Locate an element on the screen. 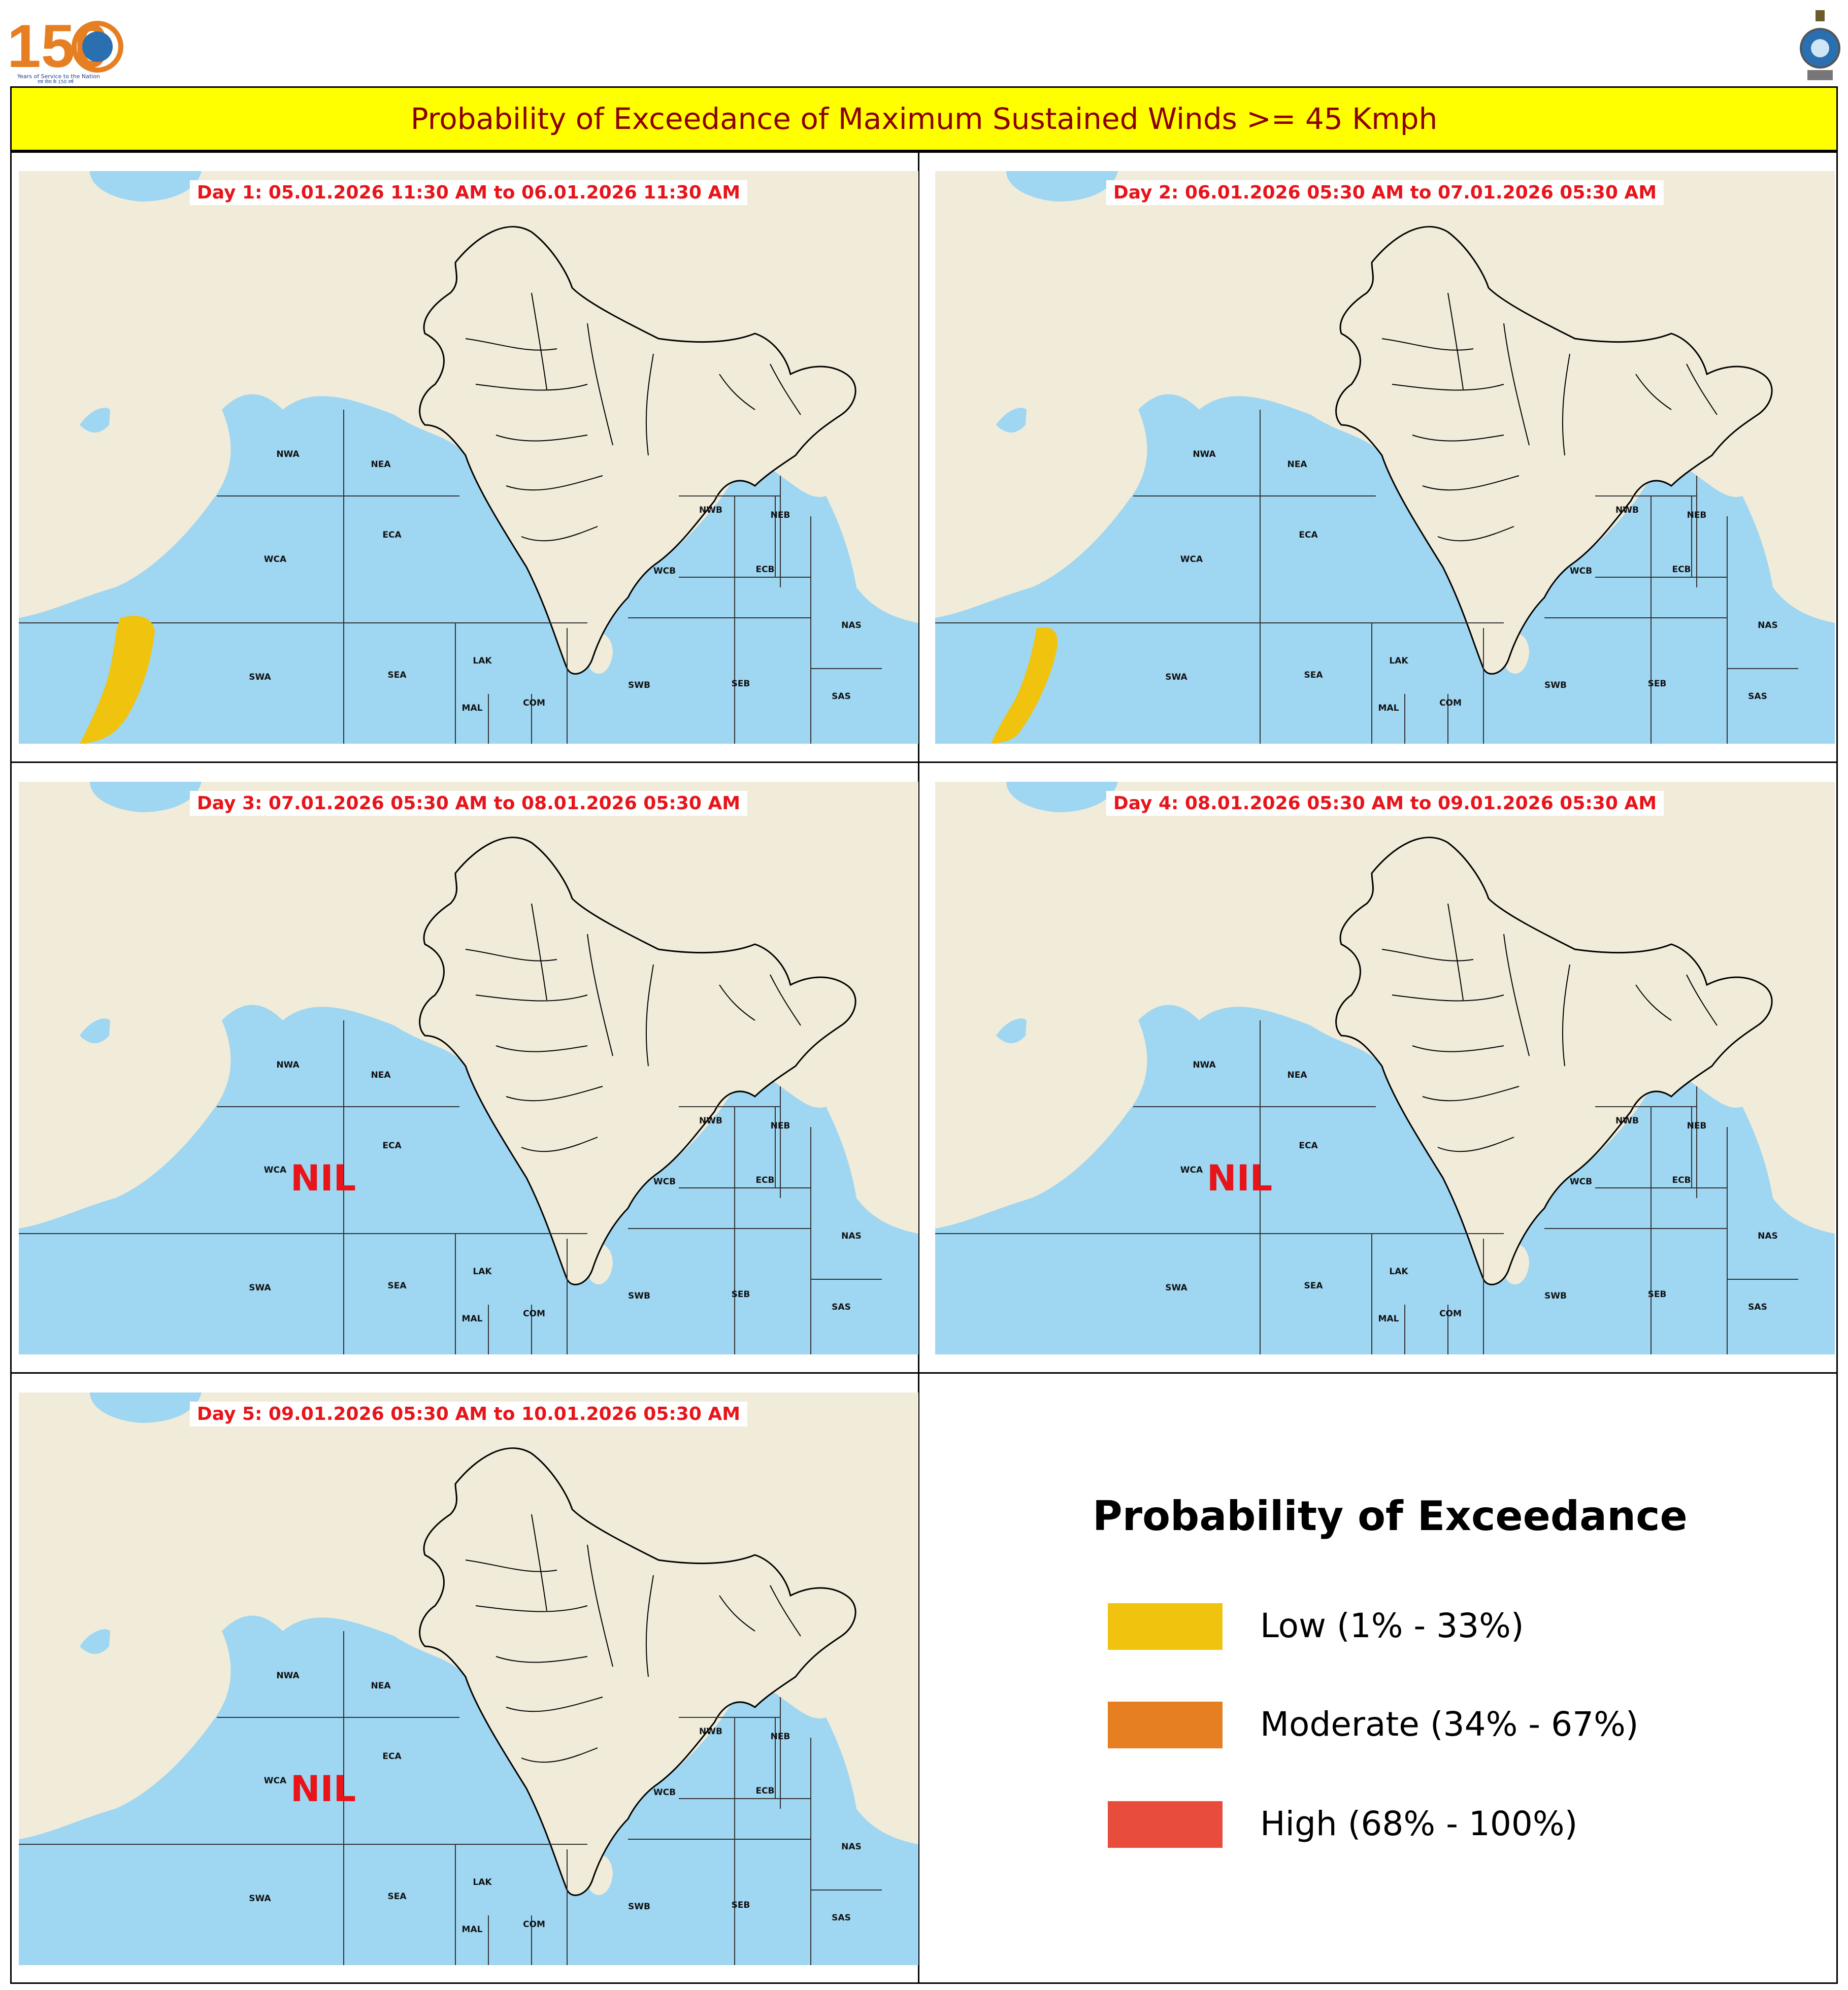  logo-hindi-tagline: राष्ट्र सेवा के 150 वर्ष is located at coordinates (56, 81).